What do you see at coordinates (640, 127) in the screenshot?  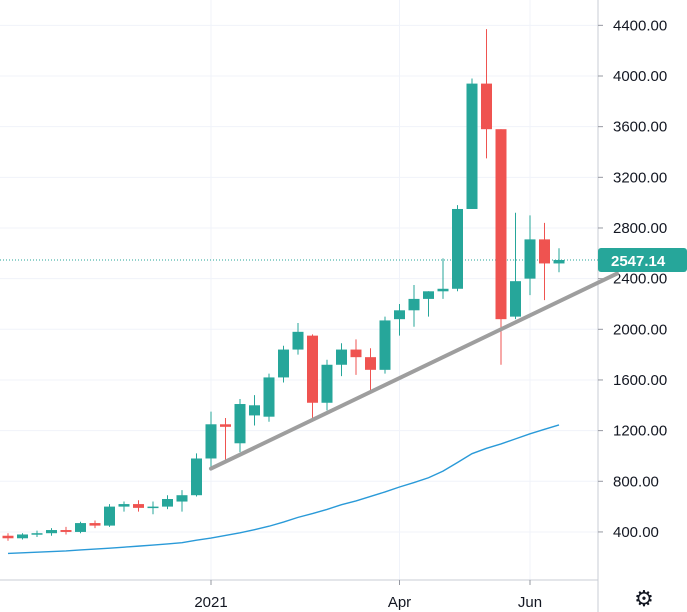 I see `y-tick-label: 3600.00` at bounding box center [640, 127].